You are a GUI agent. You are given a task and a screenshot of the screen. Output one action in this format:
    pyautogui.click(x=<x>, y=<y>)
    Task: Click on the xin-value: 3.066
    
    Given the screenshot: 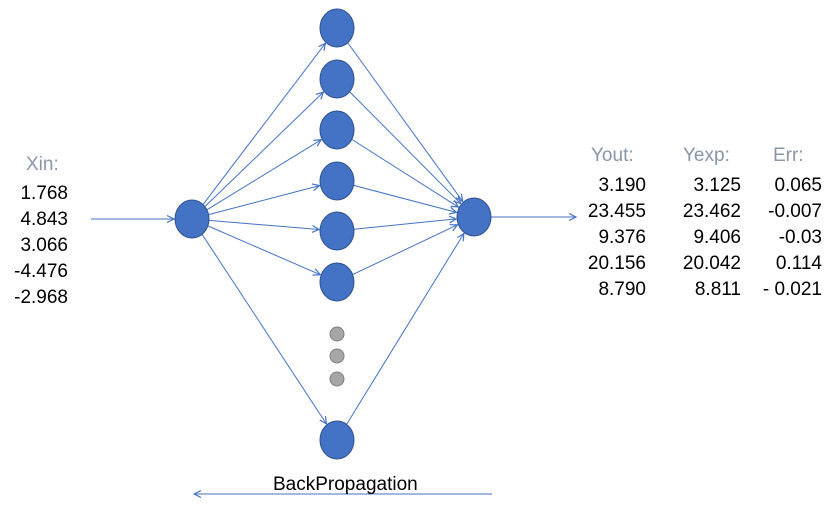 What is the action you would take?
    pyautogui.click(x=44, y=245)
    